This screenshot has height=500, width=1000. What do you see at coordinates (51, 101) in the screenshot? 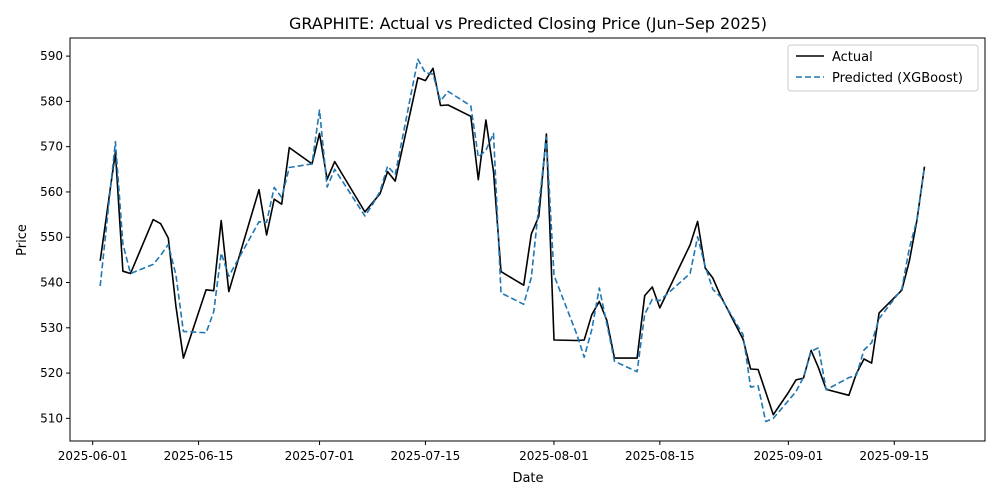
I see `y-tick-label: 580` at bounding box center [51, 101].